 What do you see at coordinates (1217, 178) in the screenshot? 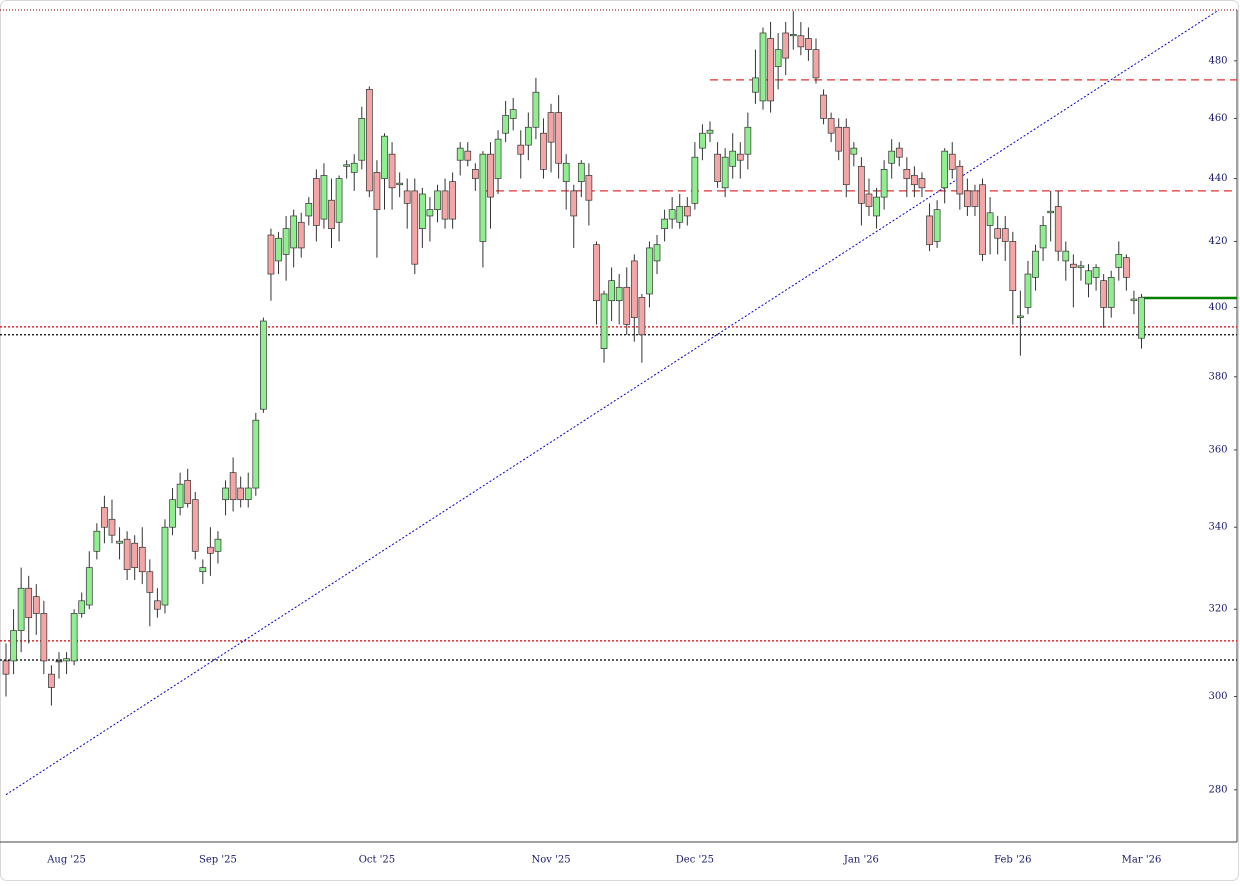
I see `y-tick-label: 440` at bounding box center [1217, 178].